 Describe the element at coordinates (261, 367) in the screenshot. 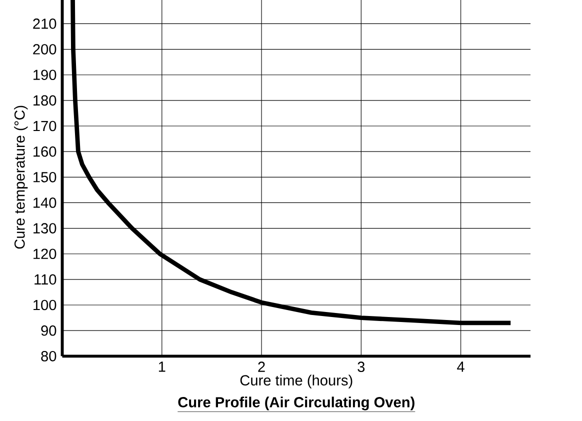

I see `x-tick-label: 2` at that location.